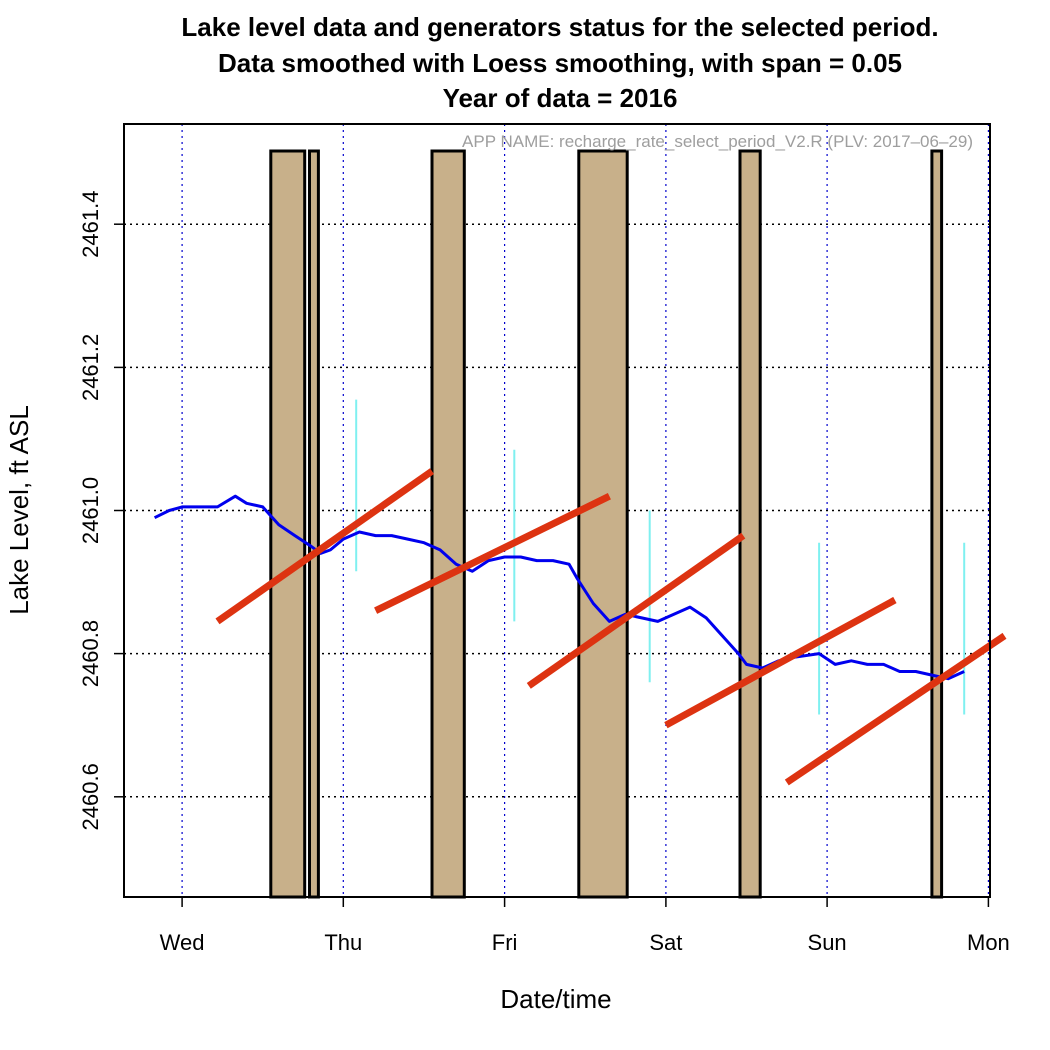 The height and width of the screenshot is (1050, 1050). I want to click on lake-level-layer, so click(559, 587).